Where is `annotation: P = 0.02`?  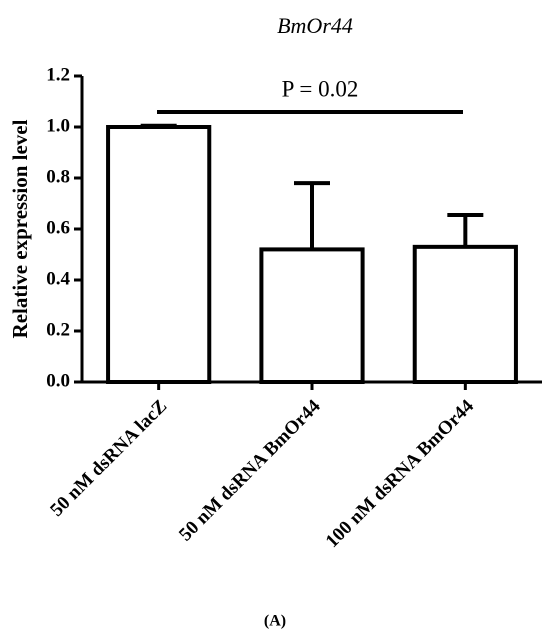 annotation: P = 0.02 is located at coordinates (320, 88).